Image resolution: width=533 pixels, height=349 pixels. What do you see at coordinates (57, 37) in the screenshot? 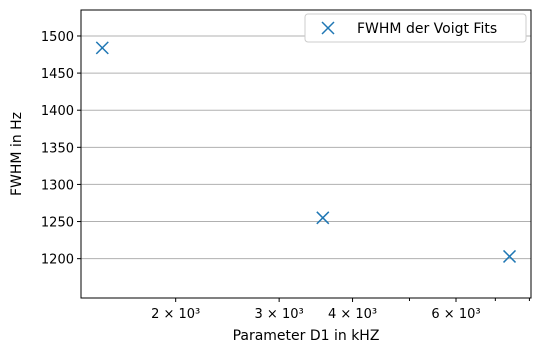
I see `y-tick-label: 1500` at bounding box center [57, 37].